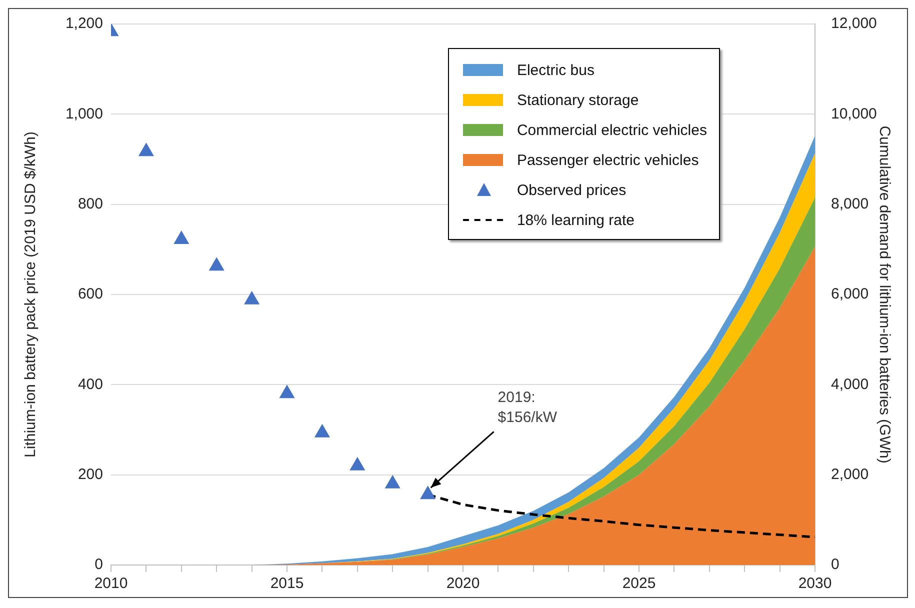 This screenshot has width=915, height=608. What do you see at coordinates (850, 294) in the screenshot?
I see `y2-tick-label: 6,000` at bounding box center [850, 294].